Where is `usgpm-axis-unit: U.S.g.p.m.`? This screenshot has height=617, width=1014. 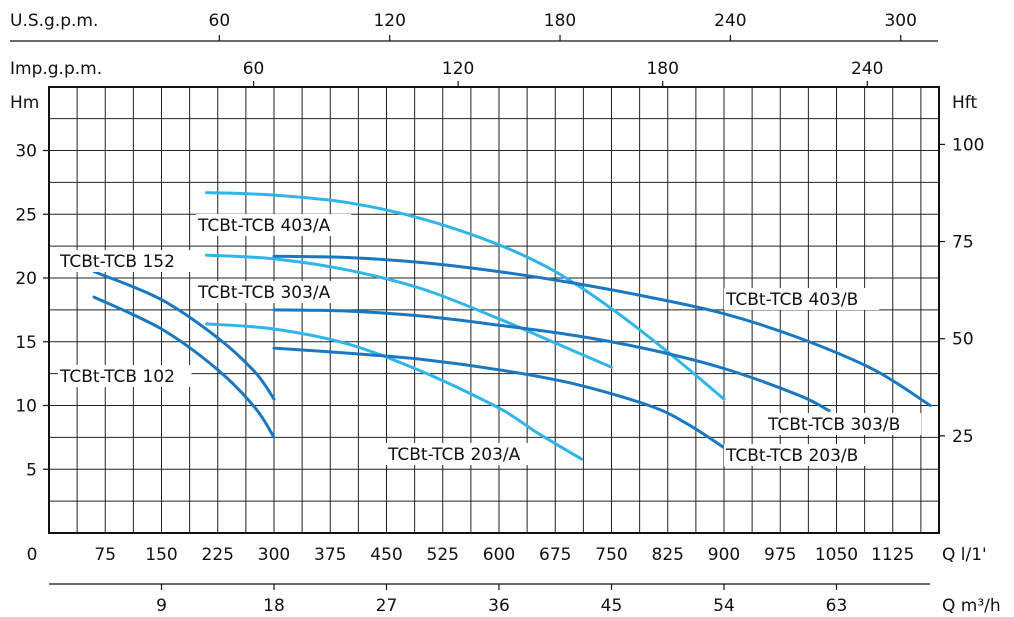 usgpm-axis-unit: U.S.g.p.m. is located at coordinates (54, 21).